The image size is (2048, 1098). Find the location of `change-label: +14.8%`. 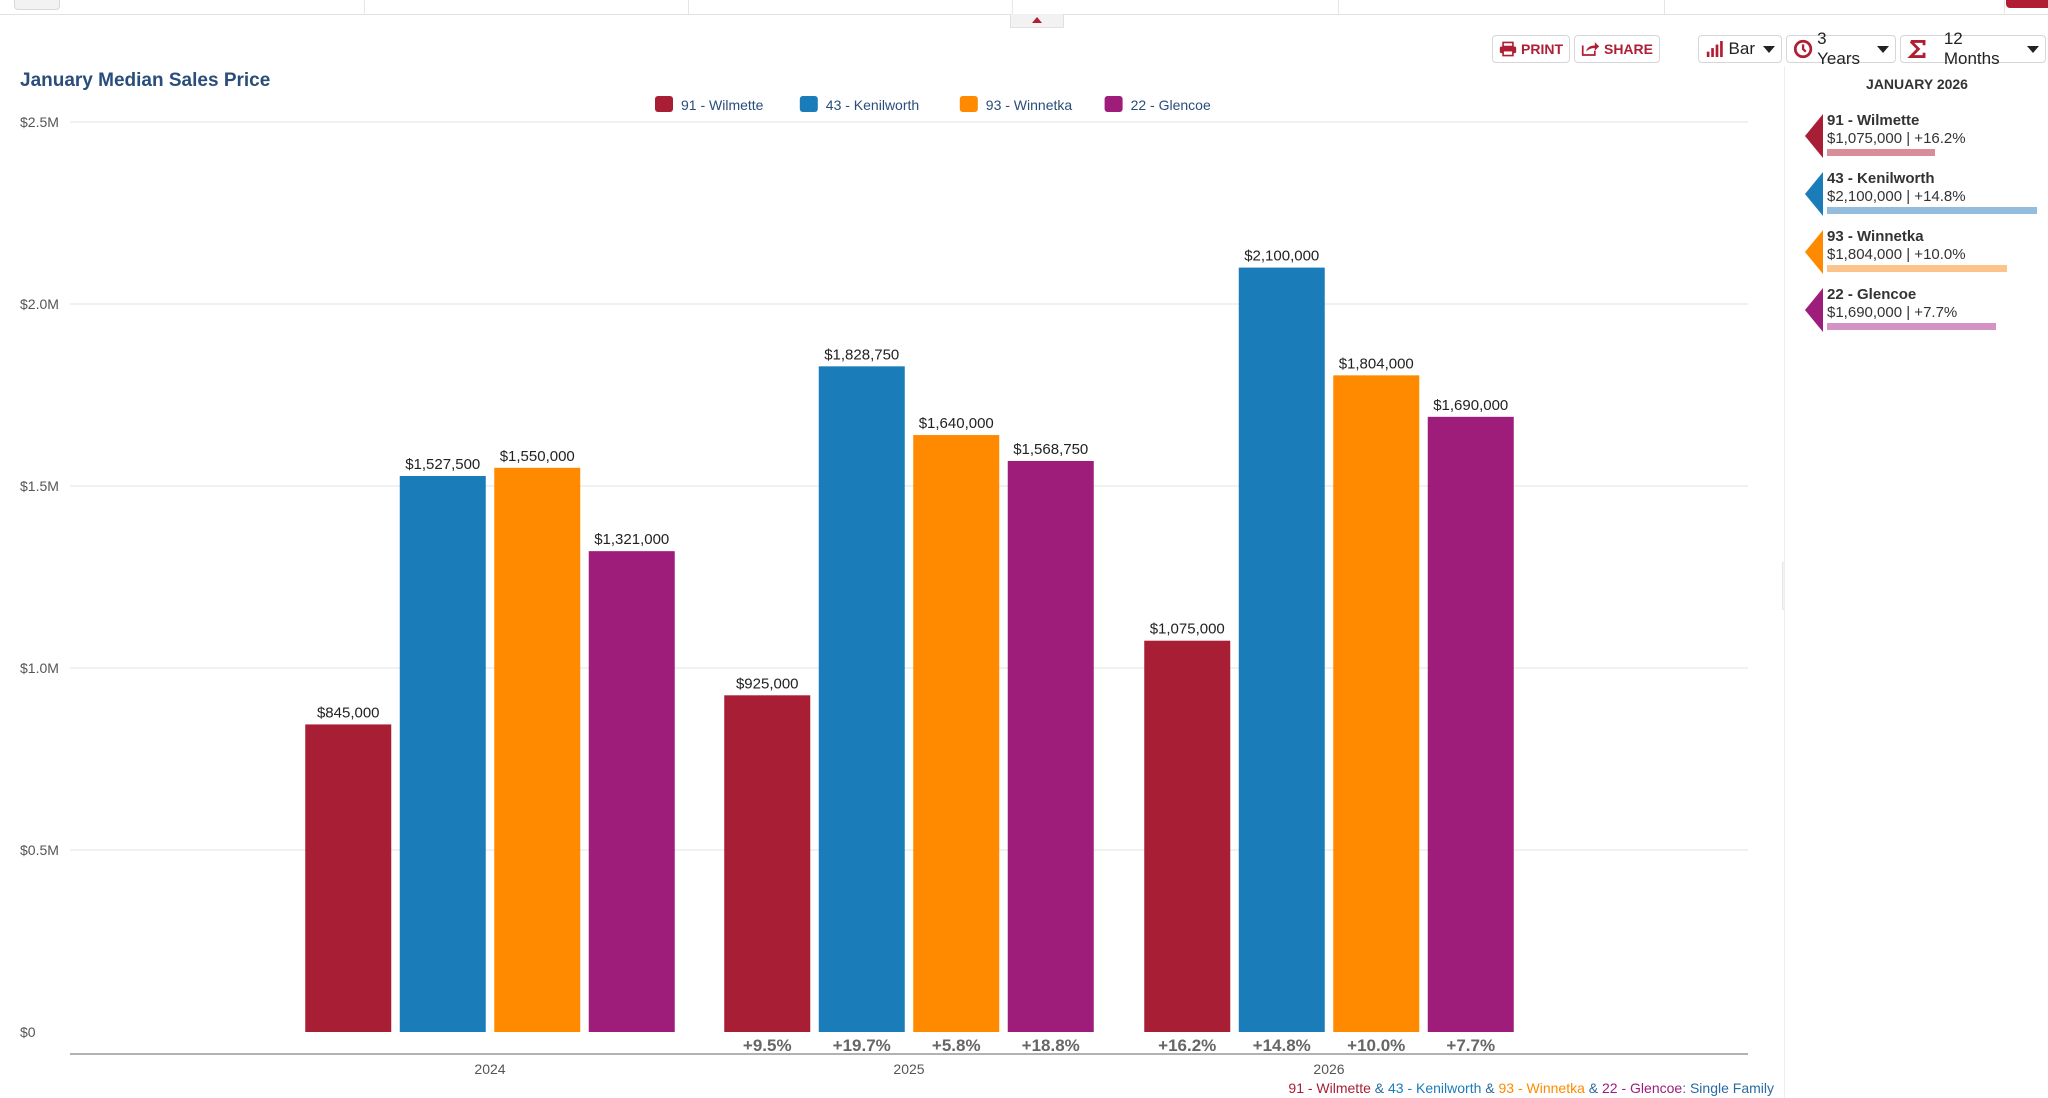

change-label: +14.8% is located at coordinates (1282, 1045).